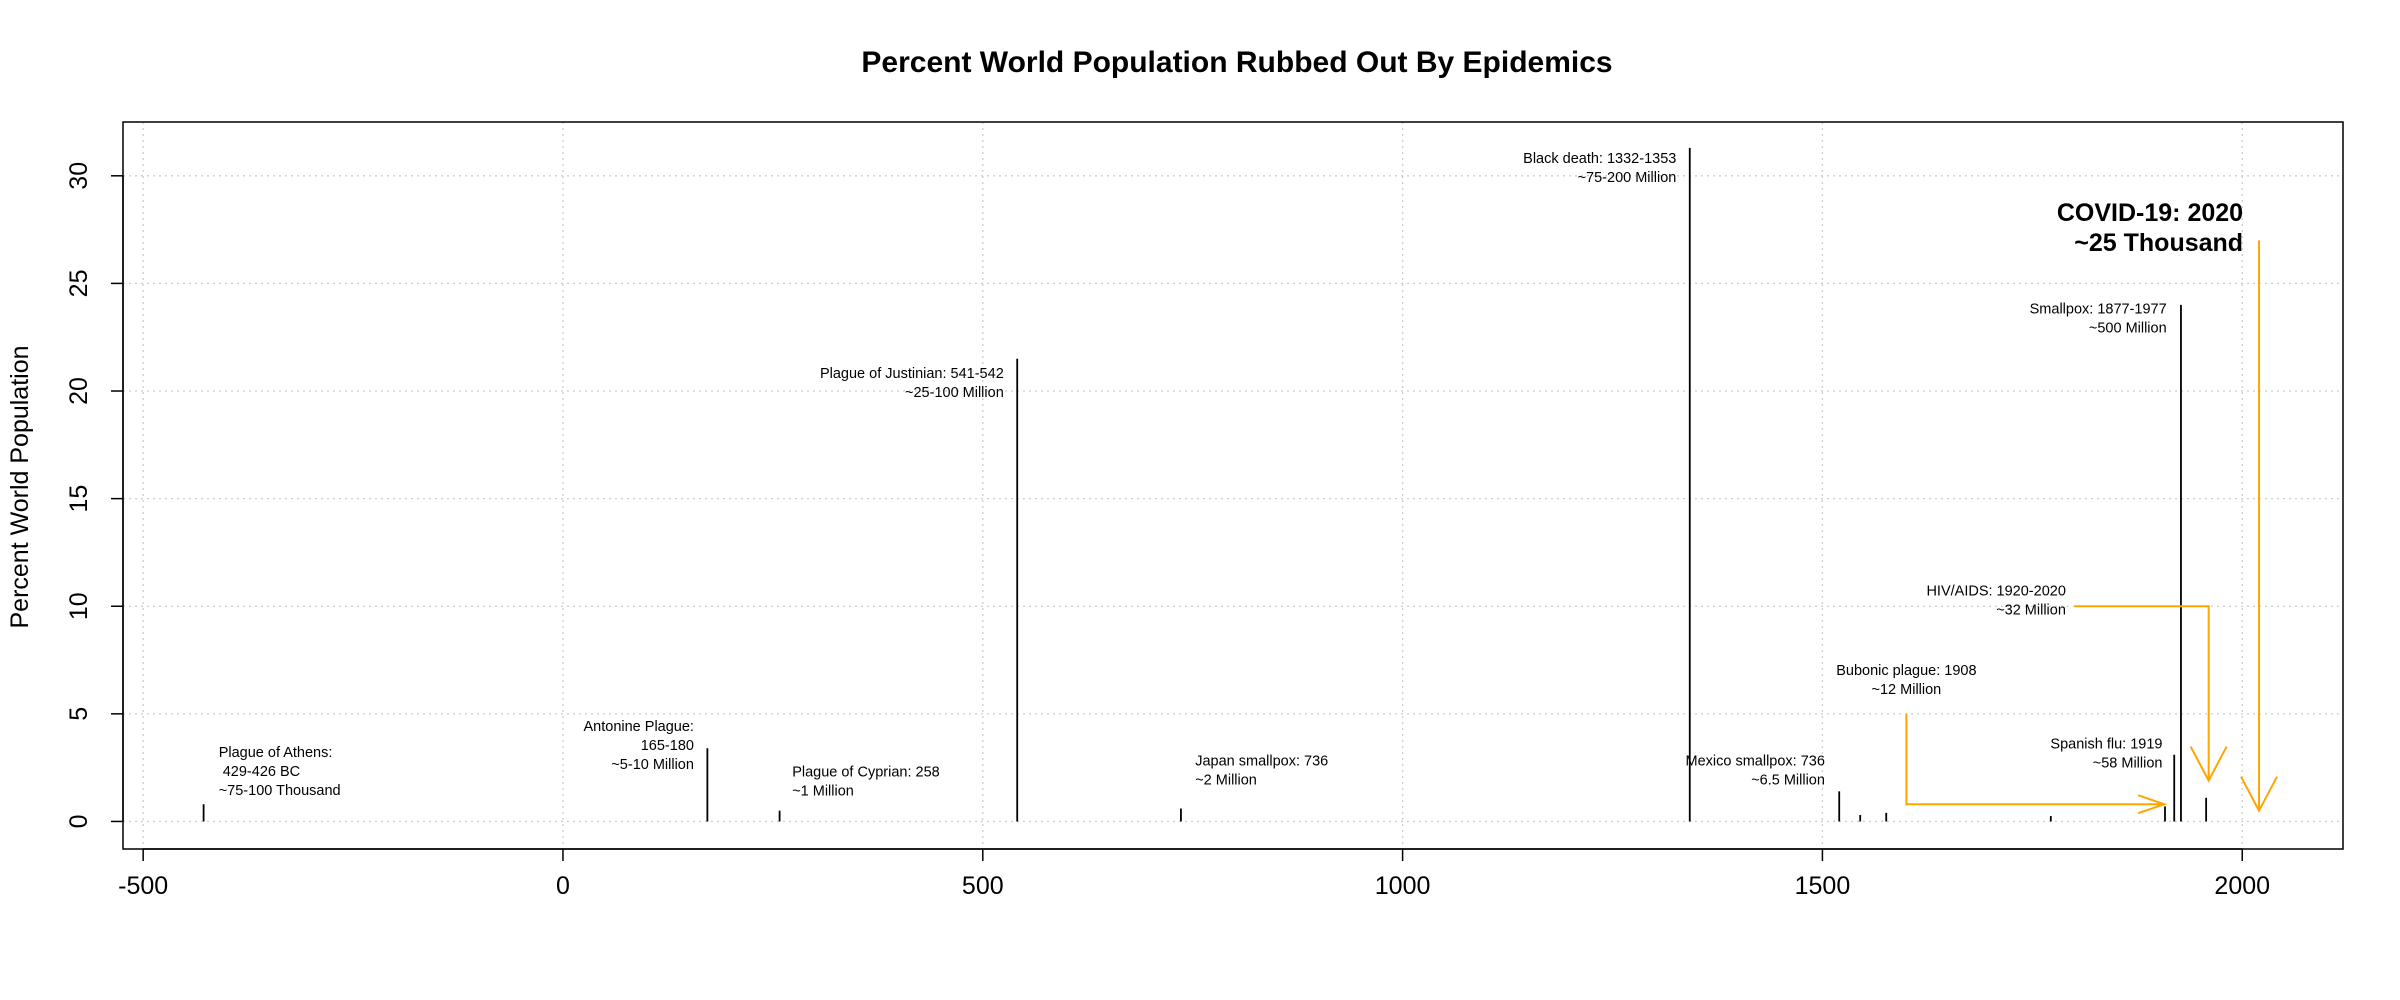 The image size is (2400, 1000). What do you see at coordinates (280, 791) in the screenshot?
I see `annotation-line: ~75-100 Thousand` at bounding box center [280, 791].